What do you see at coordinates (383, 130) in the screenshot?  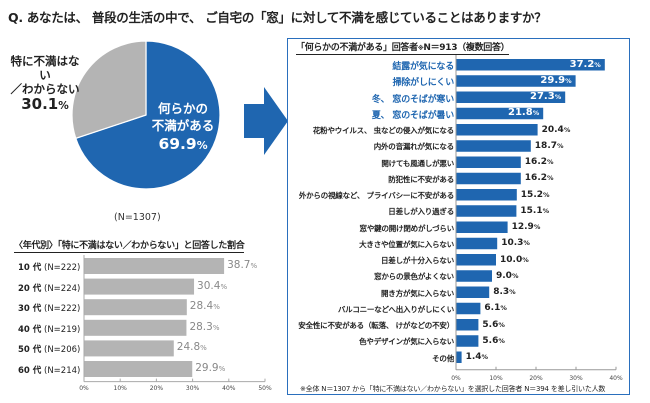 I see `reason-label: 花粉やウイルス、 虫などの侵入が気になる` at bounding box center [383, 130].